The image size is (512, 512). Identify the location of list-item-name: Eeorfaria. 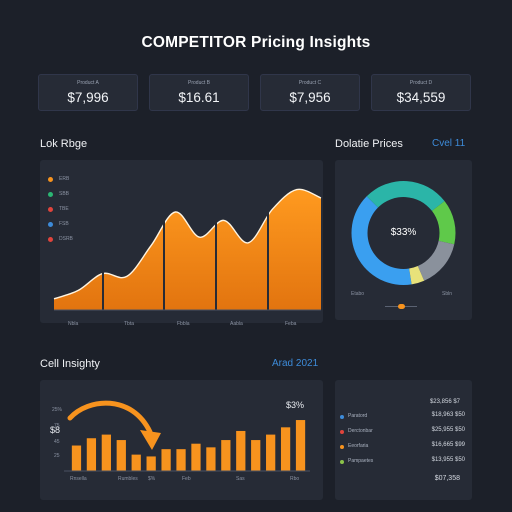
(358, 446).